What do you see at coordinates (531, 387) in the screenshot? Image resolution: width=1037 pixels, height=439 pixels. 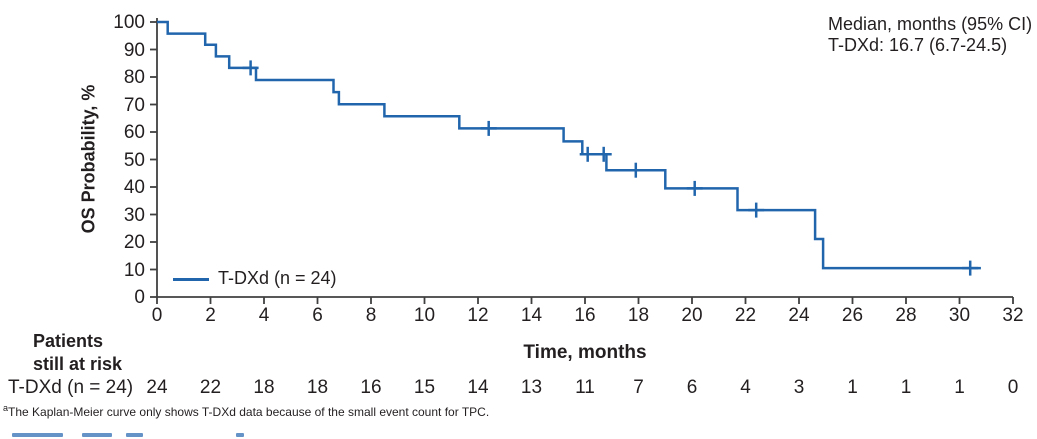 I see `risk-count: 13` at bounding box center [531, 387].